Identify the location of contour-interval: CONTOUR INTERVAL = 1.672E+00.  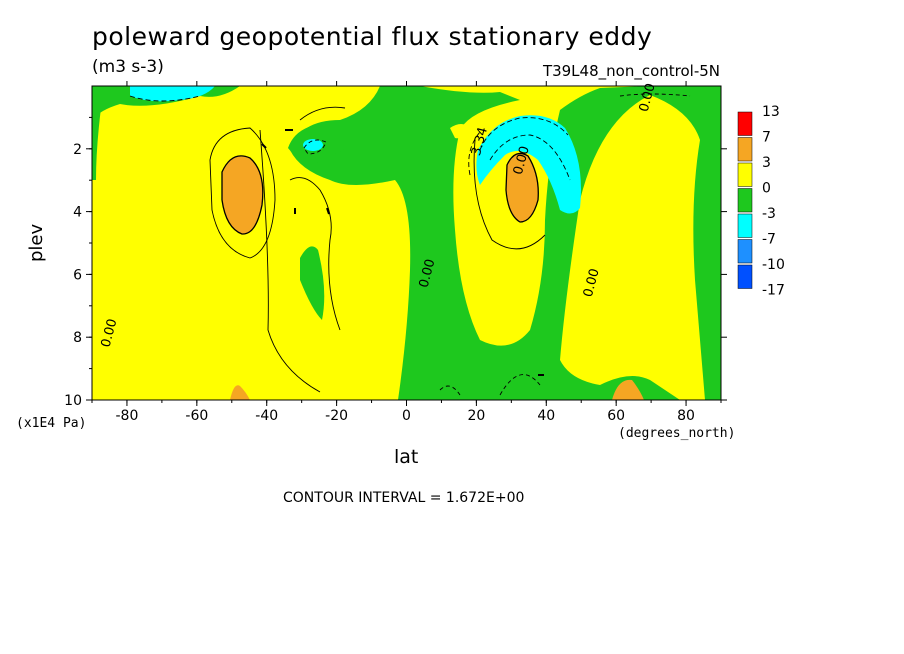
(404, 498).